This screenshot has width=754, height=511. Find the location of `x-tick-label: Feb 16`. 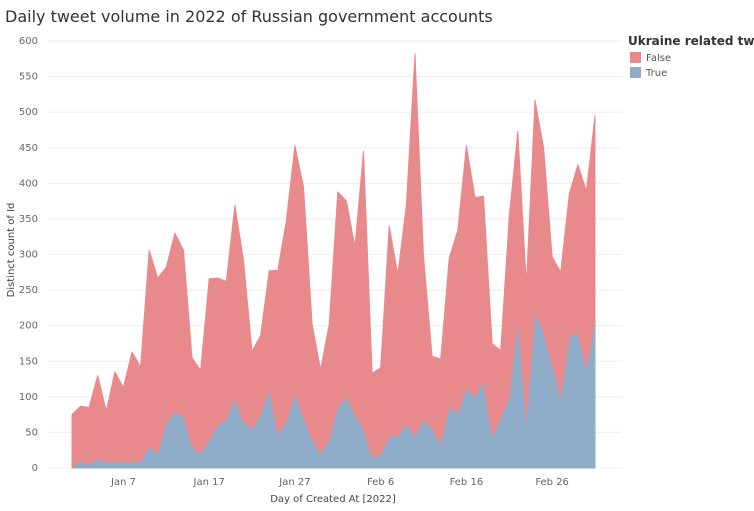

x-tick-label: Feb 16 is located at coordinates (467, 482).